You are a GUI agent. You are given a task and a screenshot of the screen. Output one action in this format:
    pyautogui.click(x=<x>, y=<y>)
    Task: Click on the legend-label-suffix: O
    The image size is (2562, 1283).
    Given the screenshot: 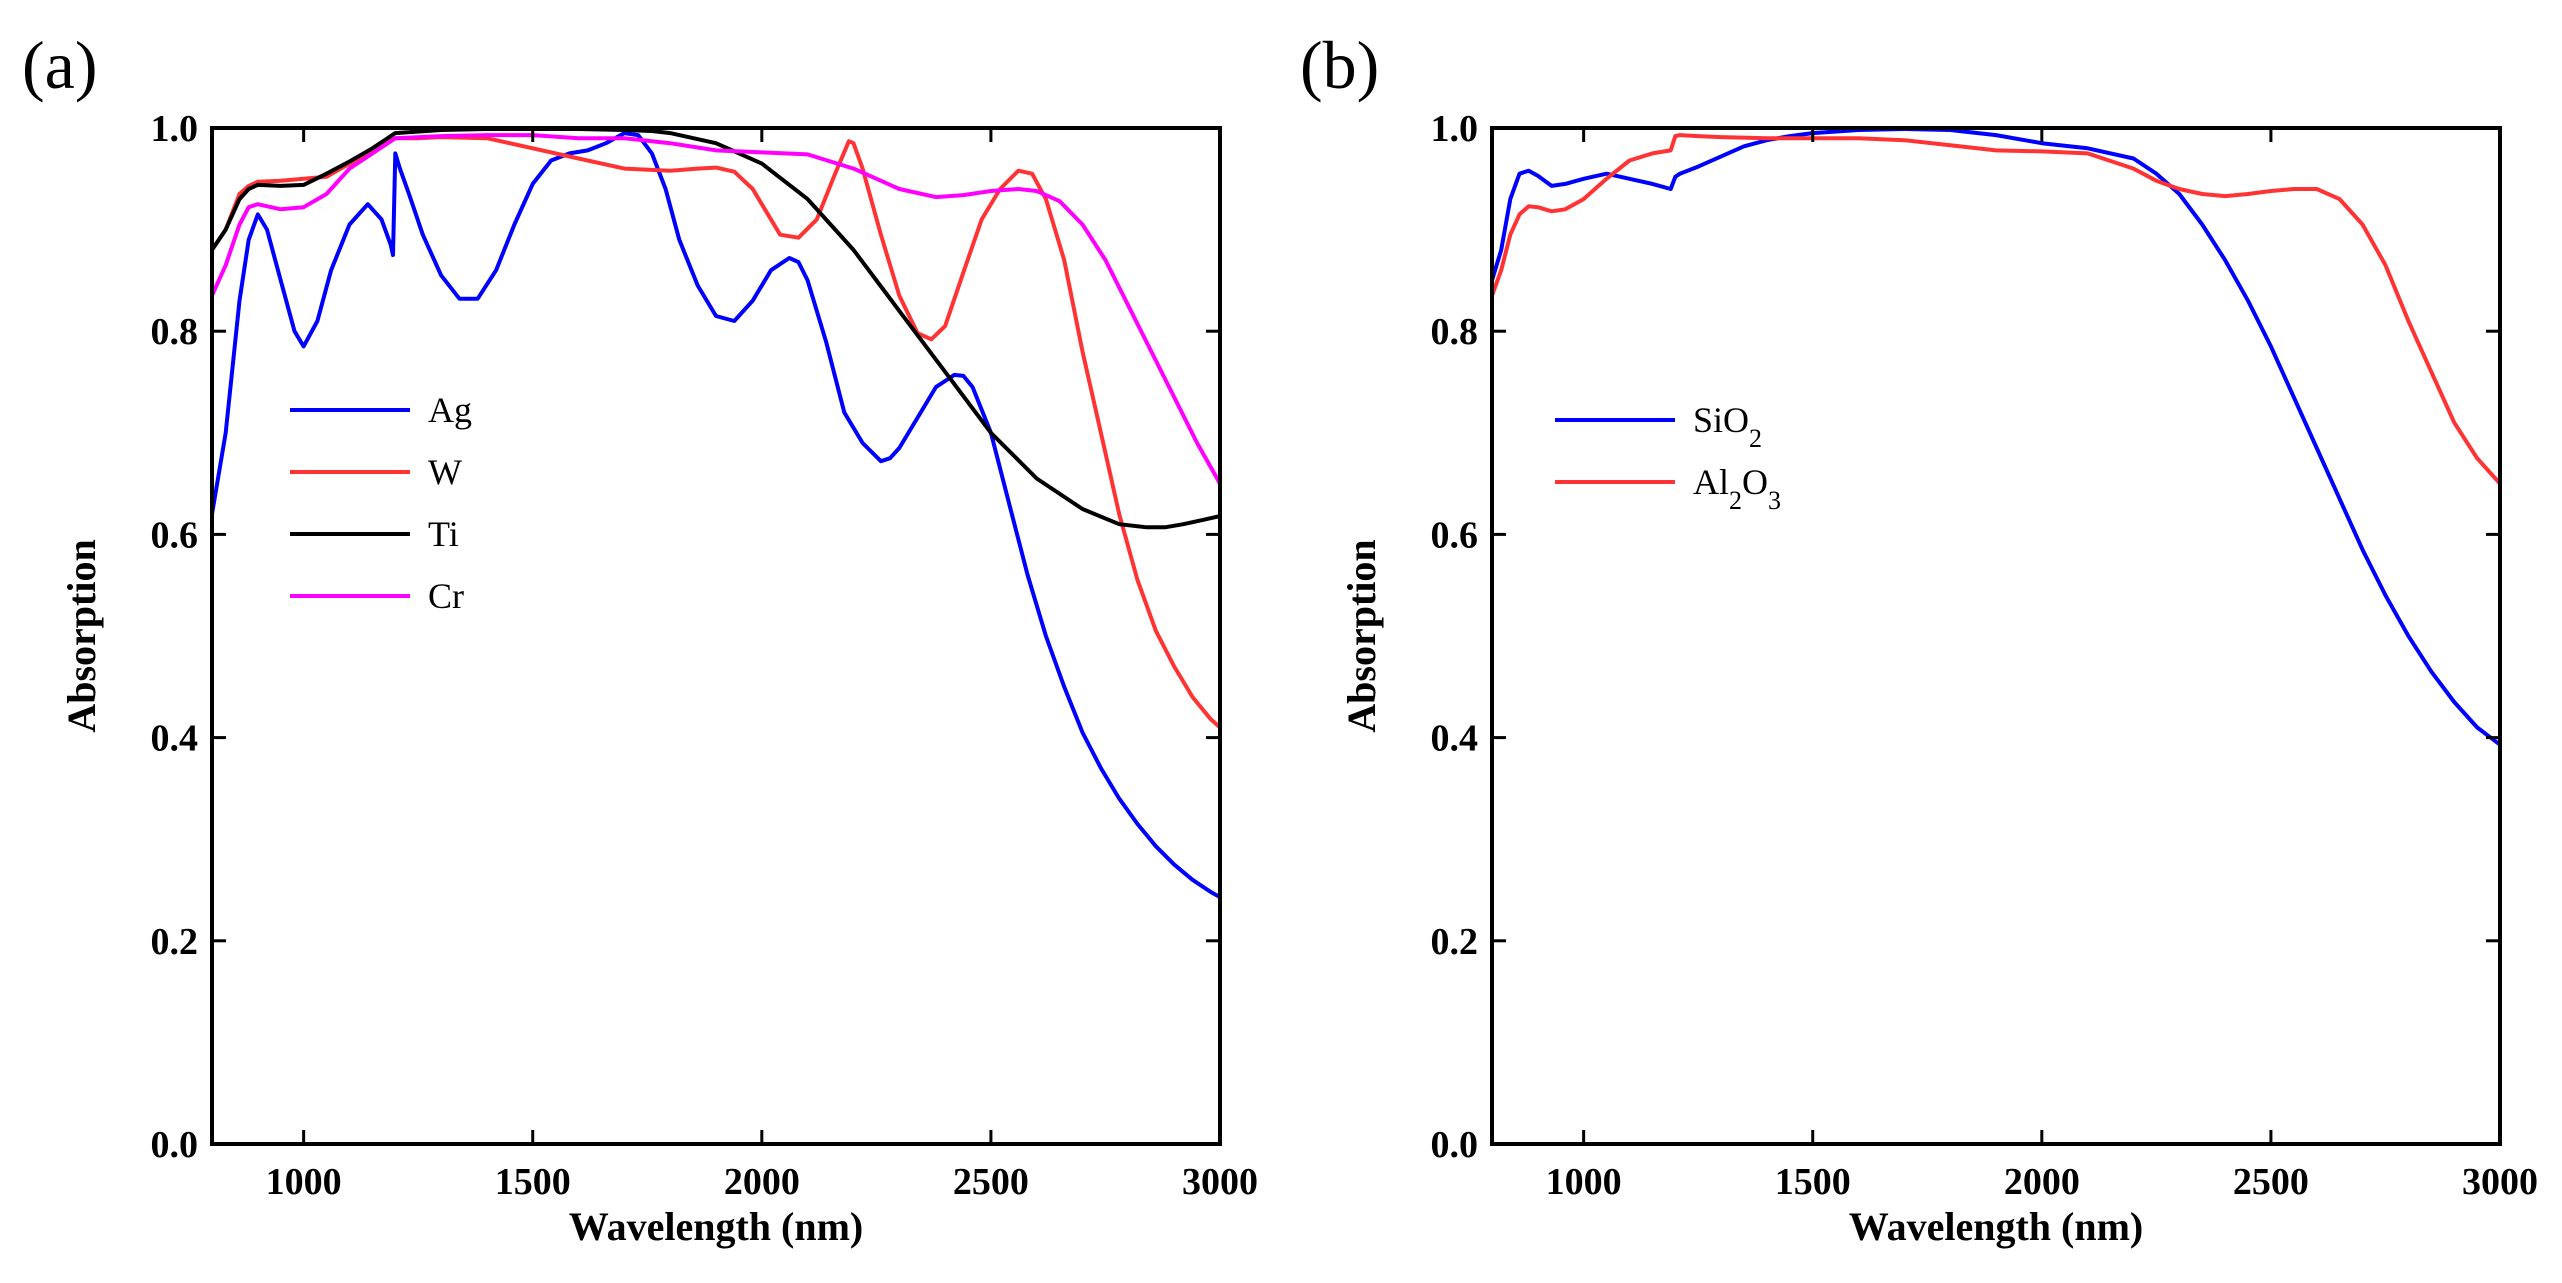 What is the action you would take?
    pyautogui.click(x=1755, y=482)
    